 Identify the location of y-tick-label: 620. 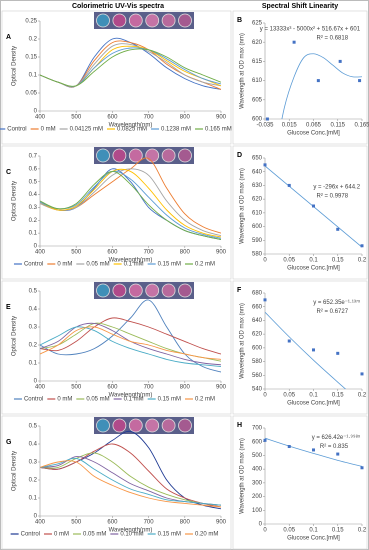
(257, 335).